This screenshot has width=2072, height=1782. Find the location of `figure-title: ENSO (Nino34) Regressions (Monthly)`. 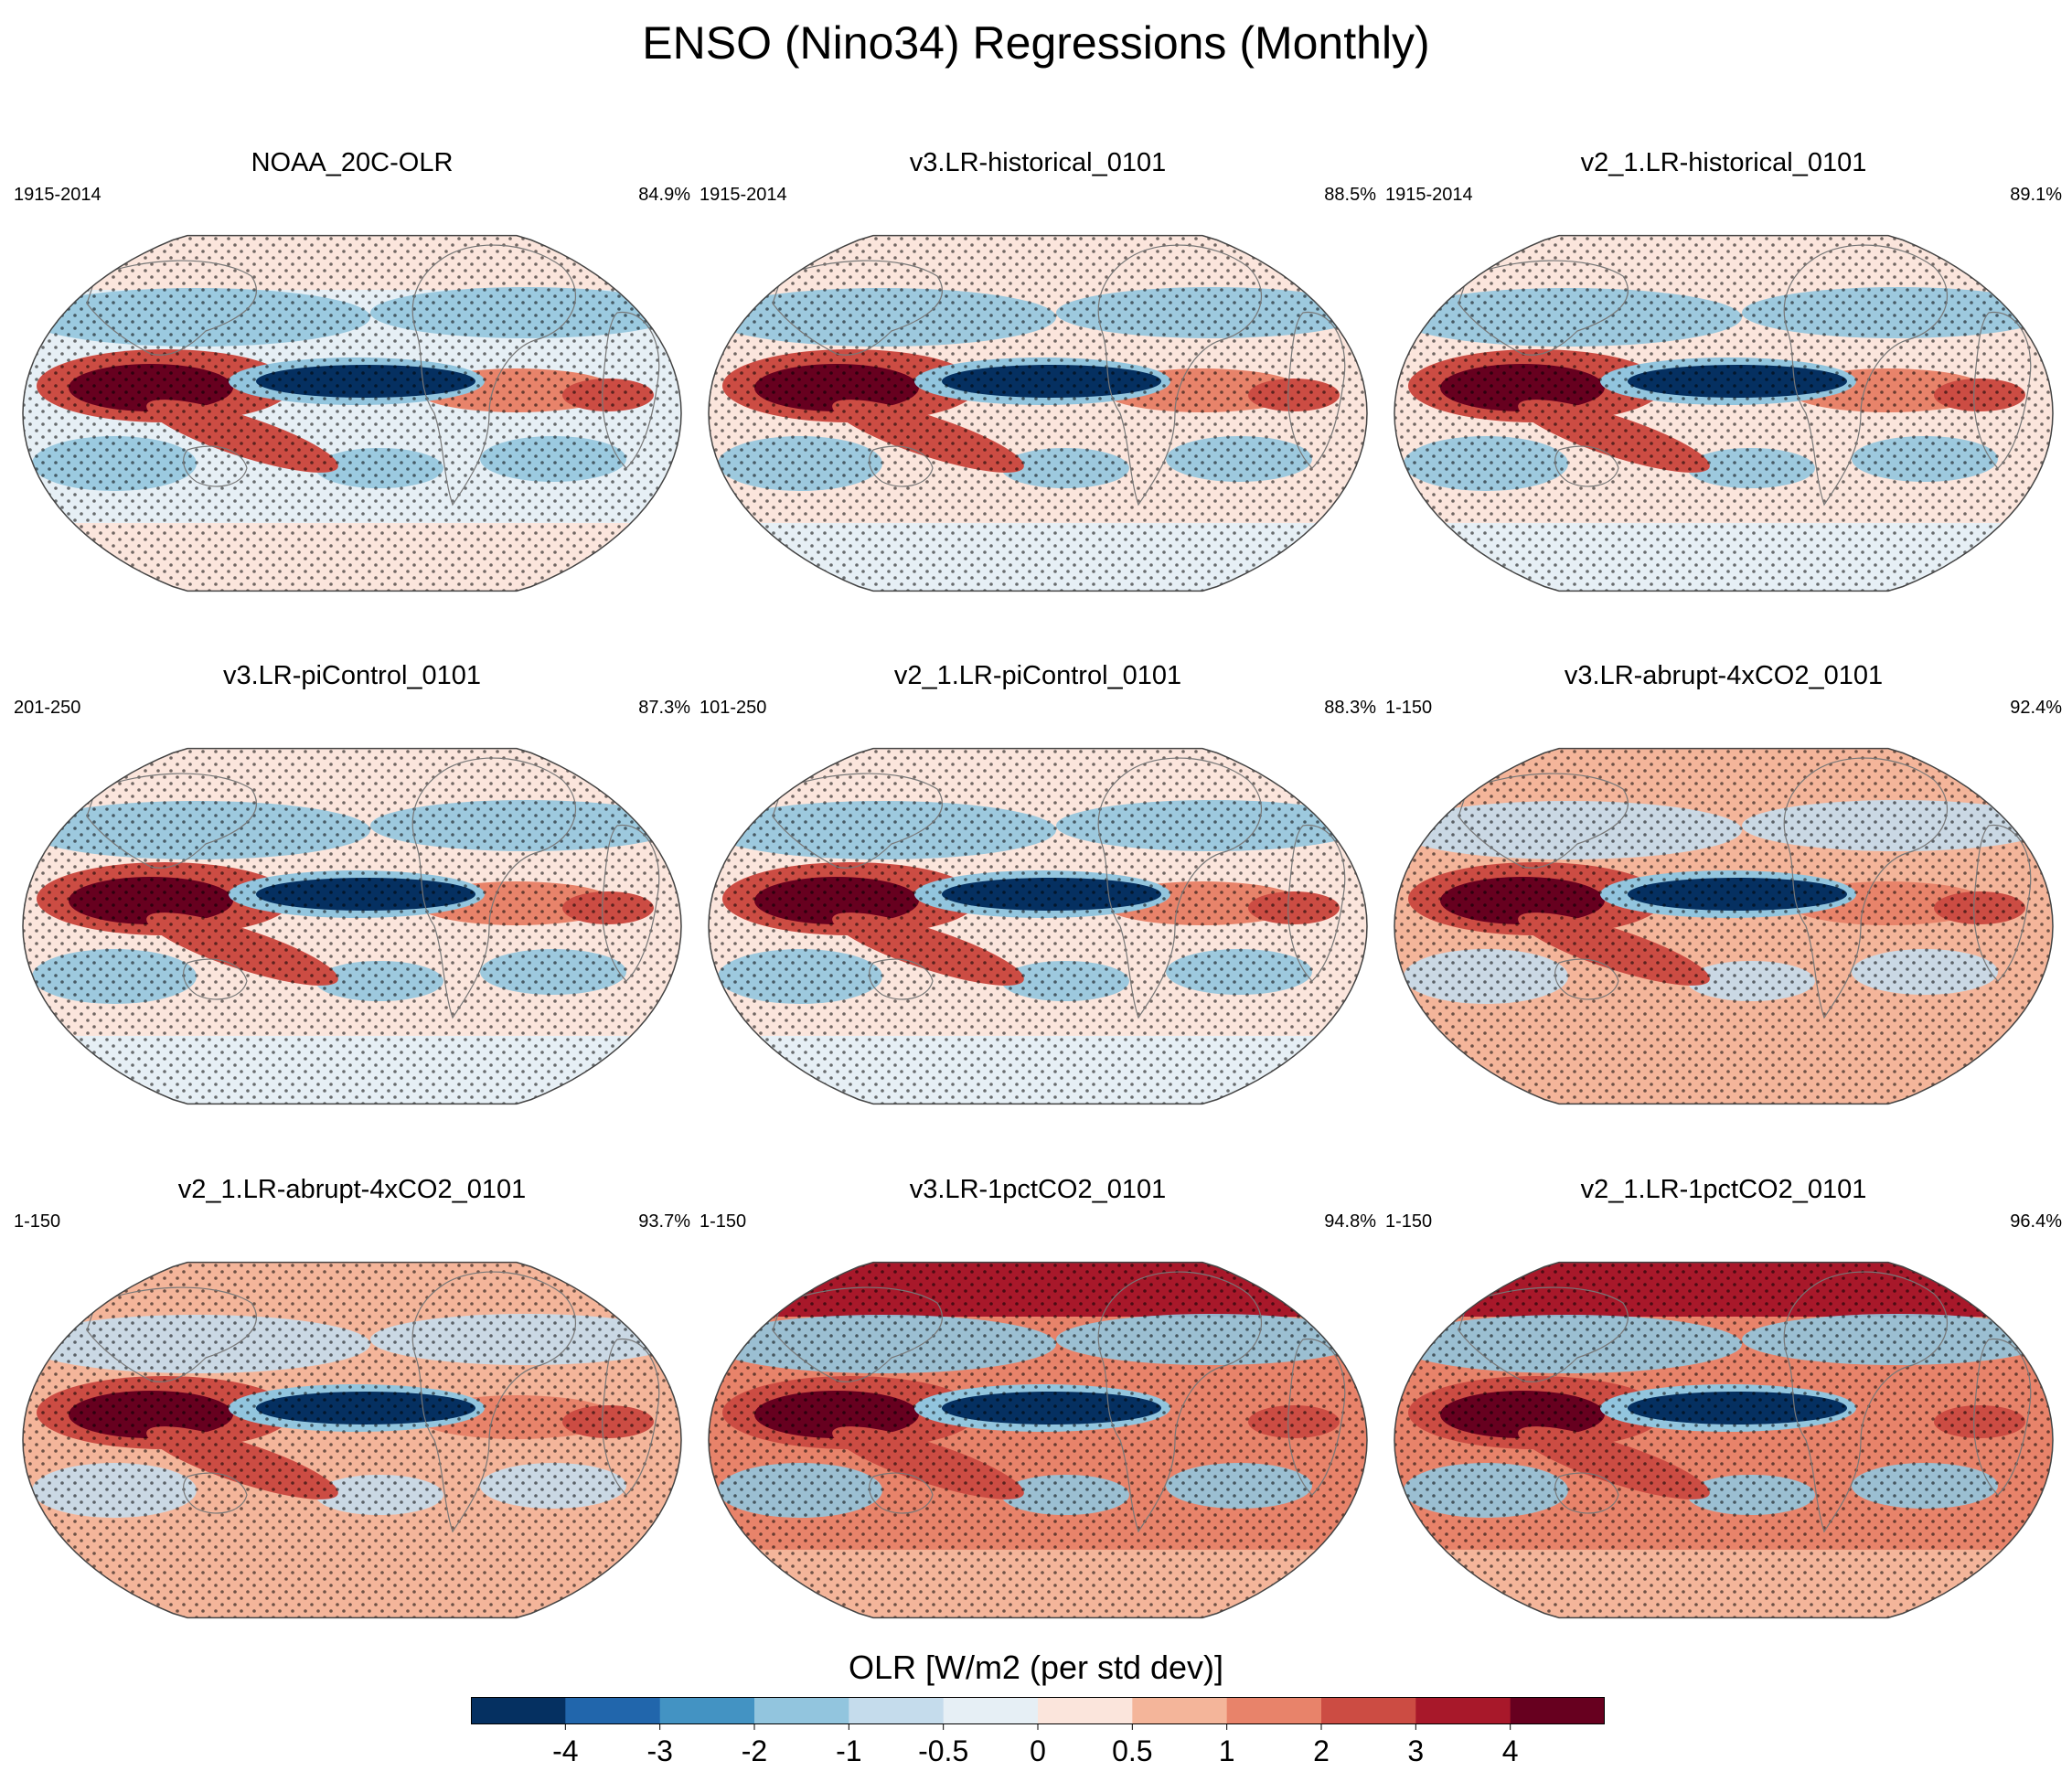

figure-title: ENSO (Nino34) Regressions (Monthly) is located at coordinates (1036, 43).